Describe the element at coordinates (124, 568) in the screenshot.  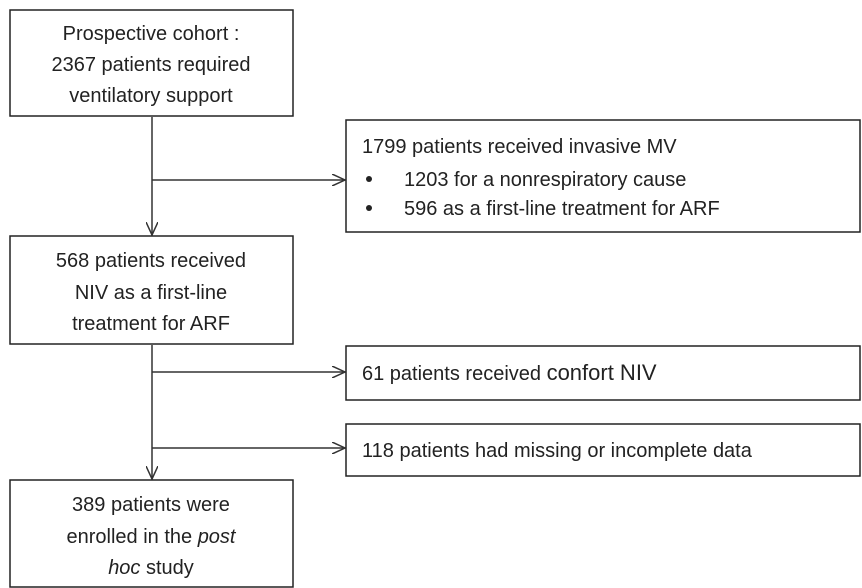
I see `text-part: hoc` at that location.